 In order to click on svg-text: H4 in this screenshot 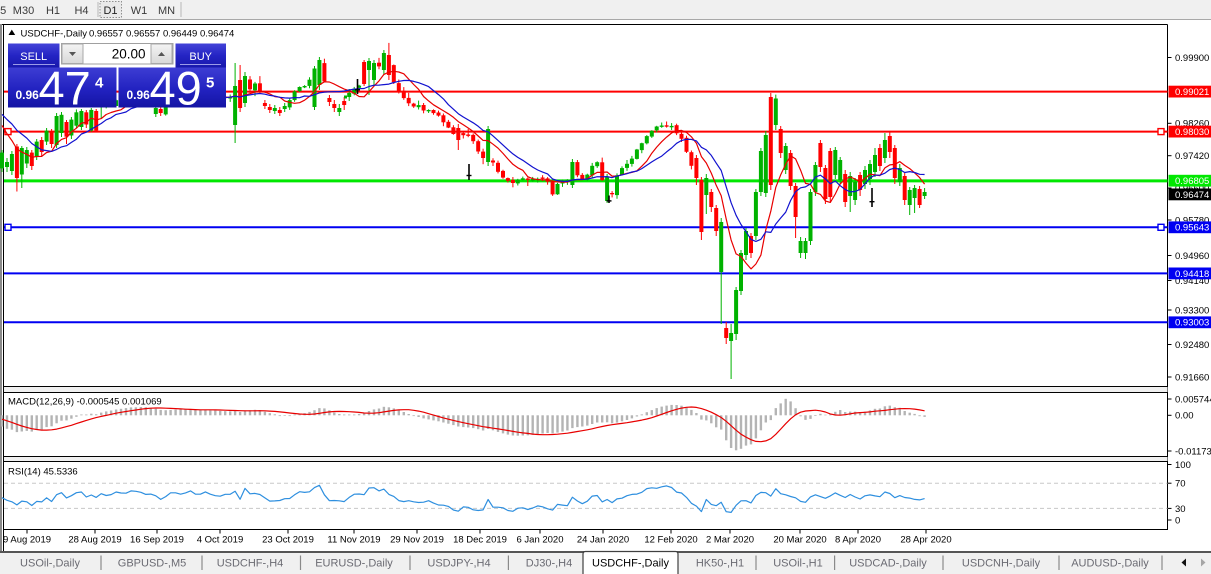, I will do `click(81, 11)`.